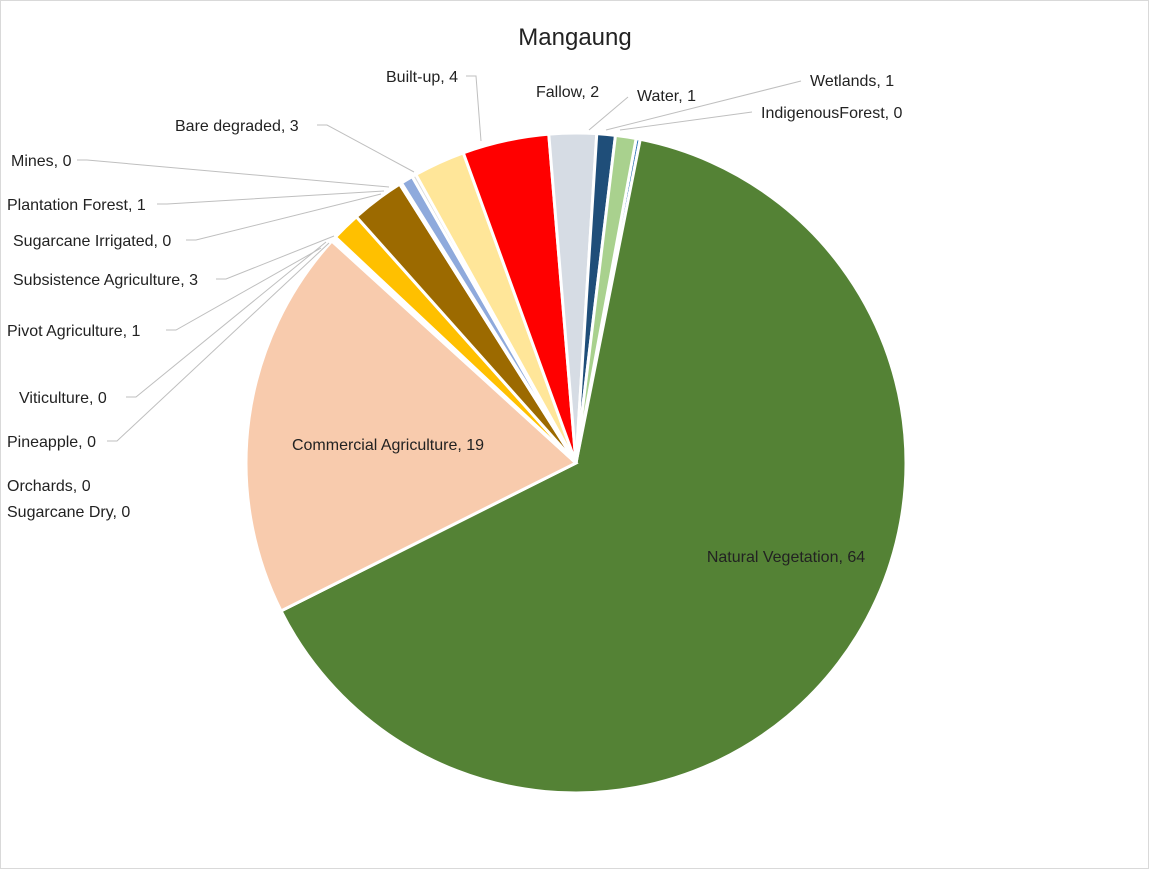  I want to click on leader-line-sugarcane-irrigated, so click(284, 217).